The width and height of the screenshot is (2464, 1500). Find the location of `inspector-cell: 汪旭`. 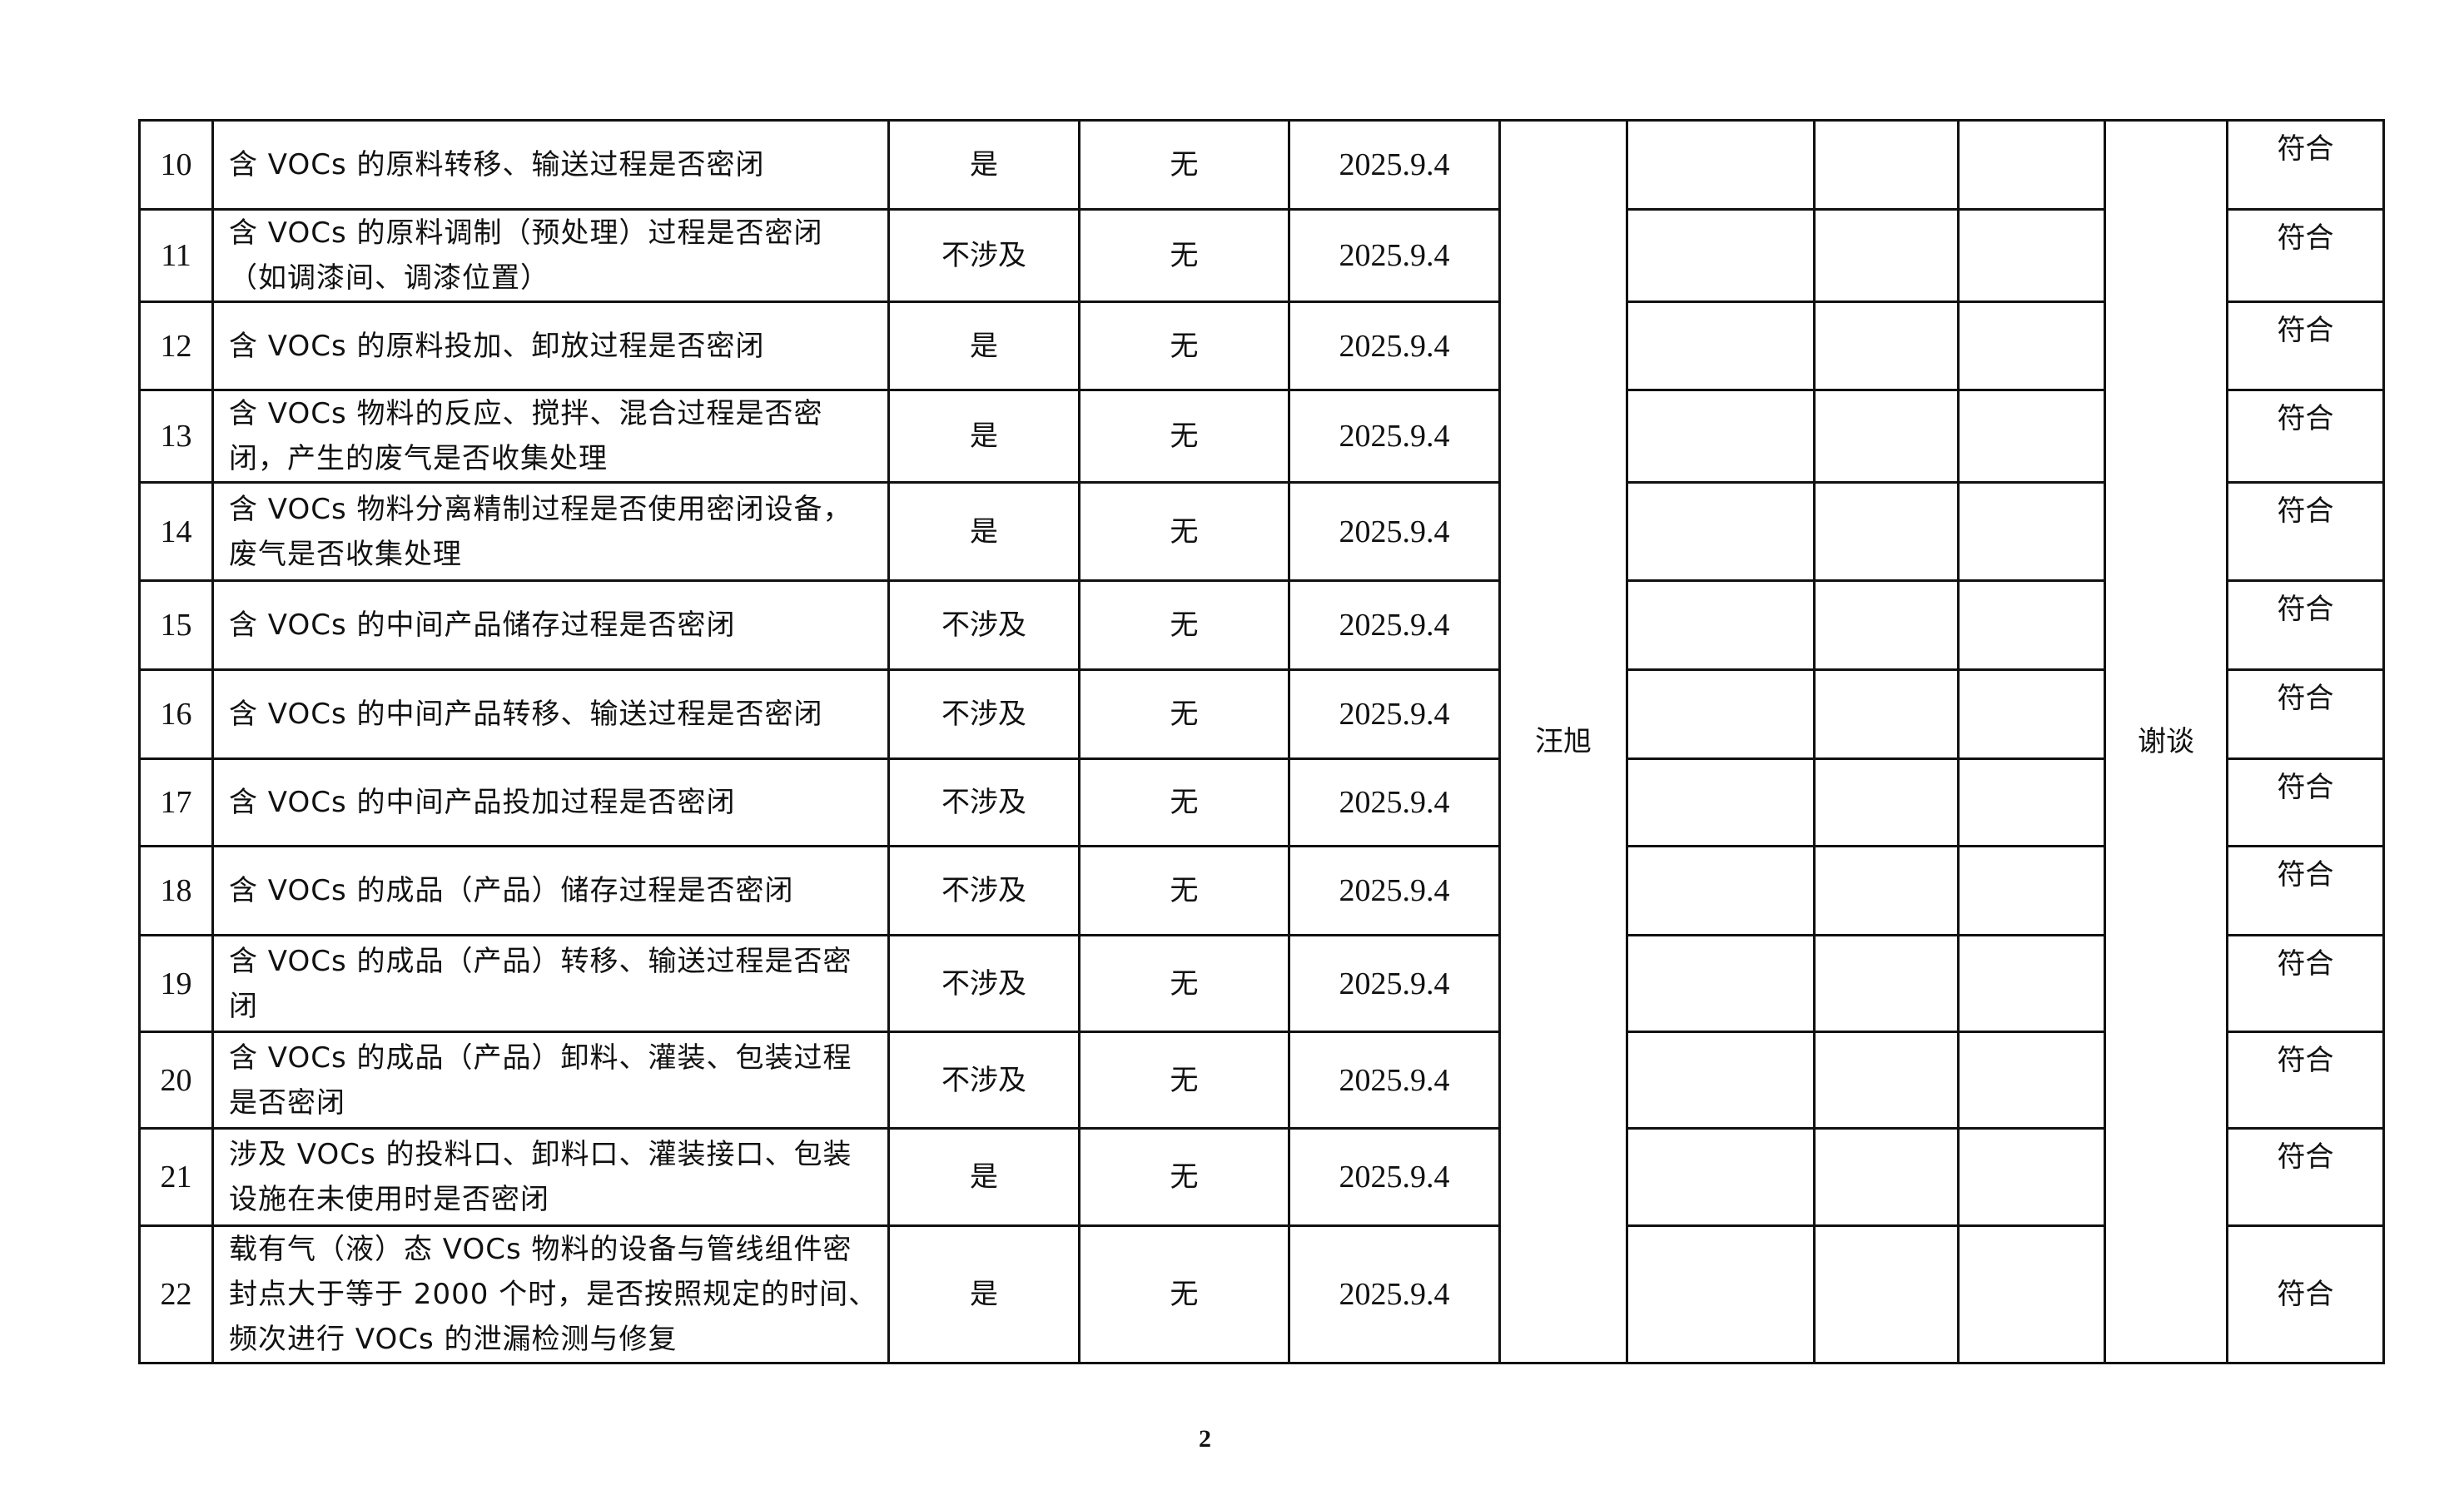

inspector-cell: 汪旭 is located at coordinates (1563, 741).